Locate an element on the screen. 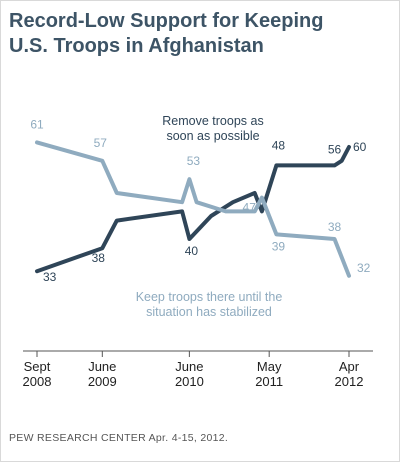  x-tick-label: 2010 is located at coordinates (189, 381).